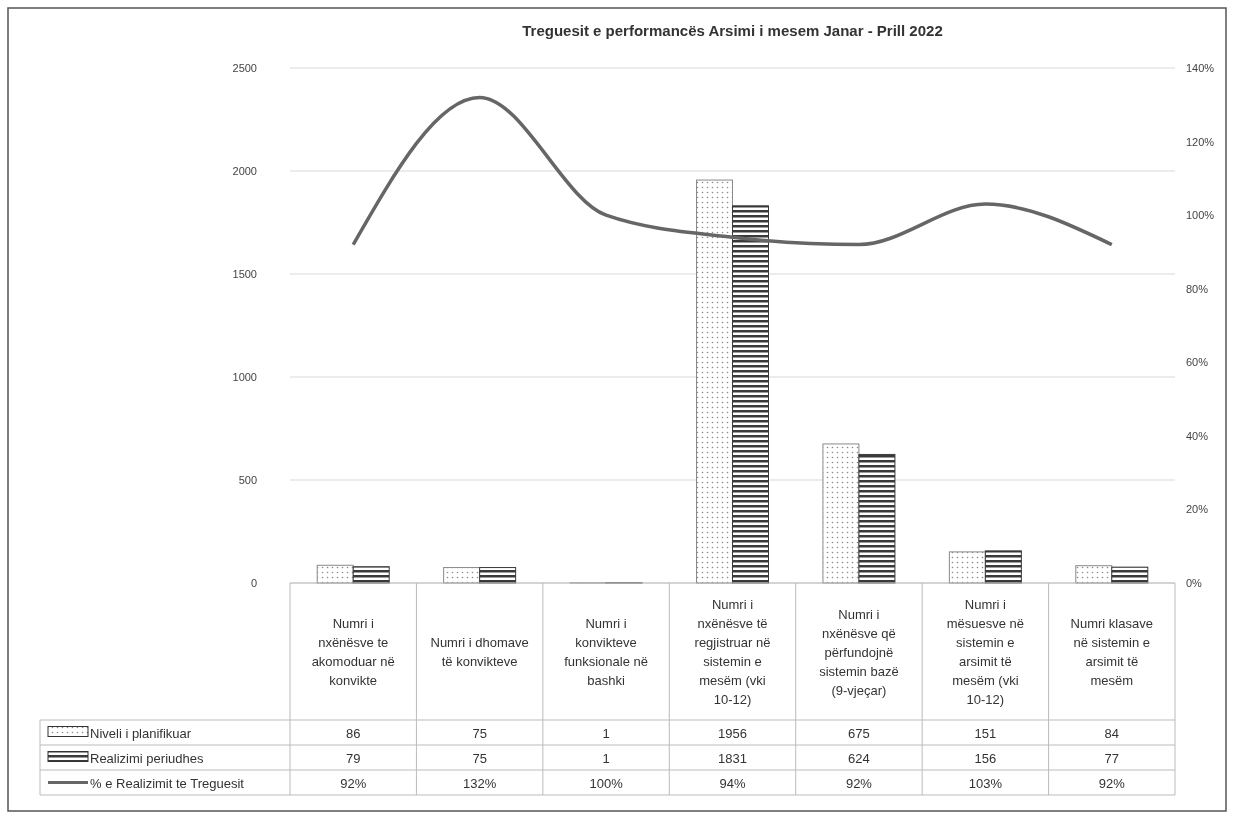  What do you see at coordinates (244, 274) in the screenshot?
I see `y-tick-label: 1500` at bounding box center [244, 274].